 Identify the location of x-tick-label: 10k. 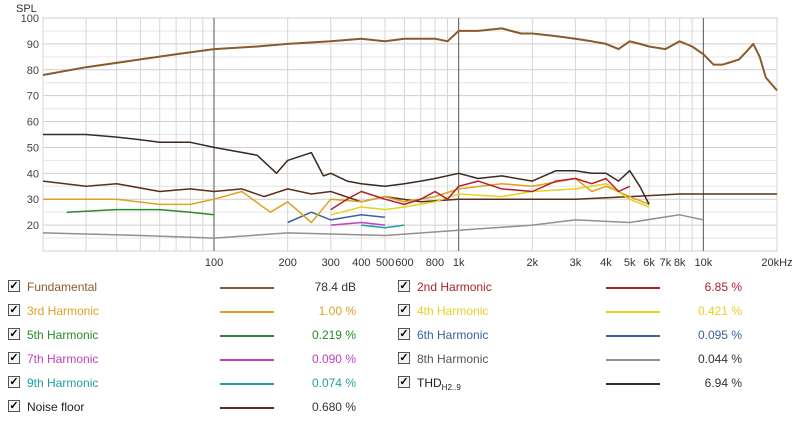
(703, 263).